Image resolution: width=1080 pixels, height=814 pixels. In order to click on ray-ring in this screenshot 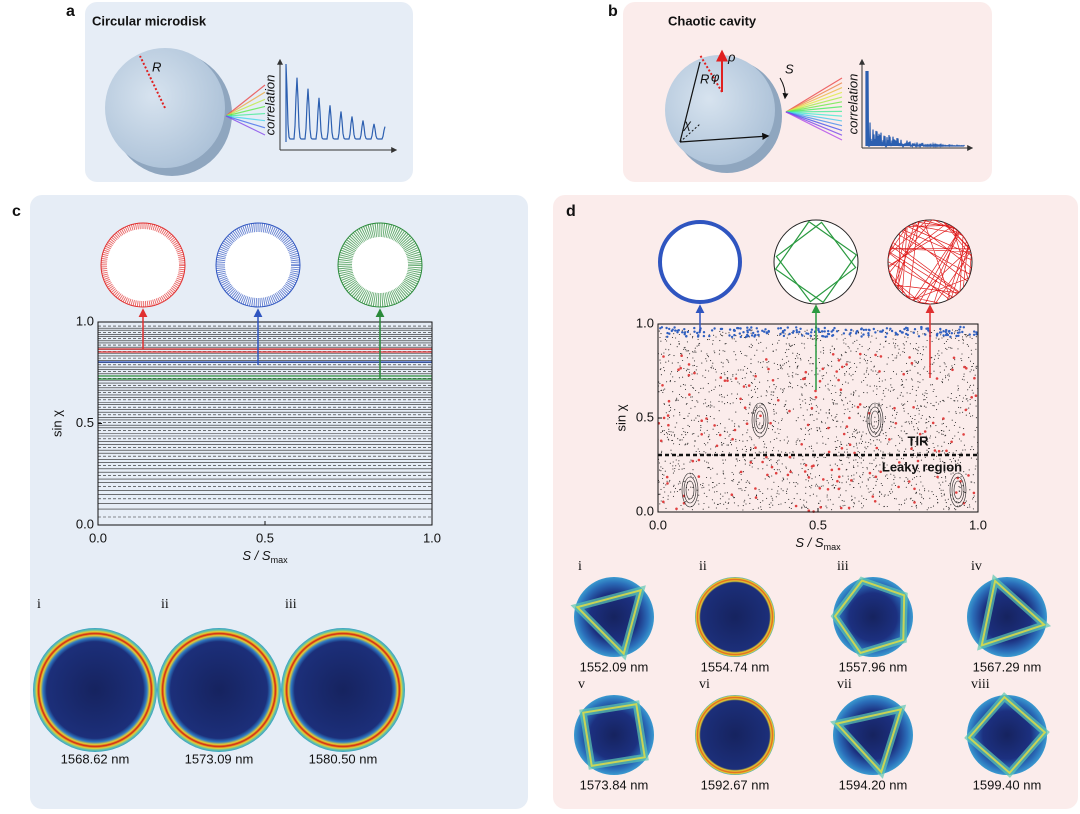, I will do `click(700, 262)`.